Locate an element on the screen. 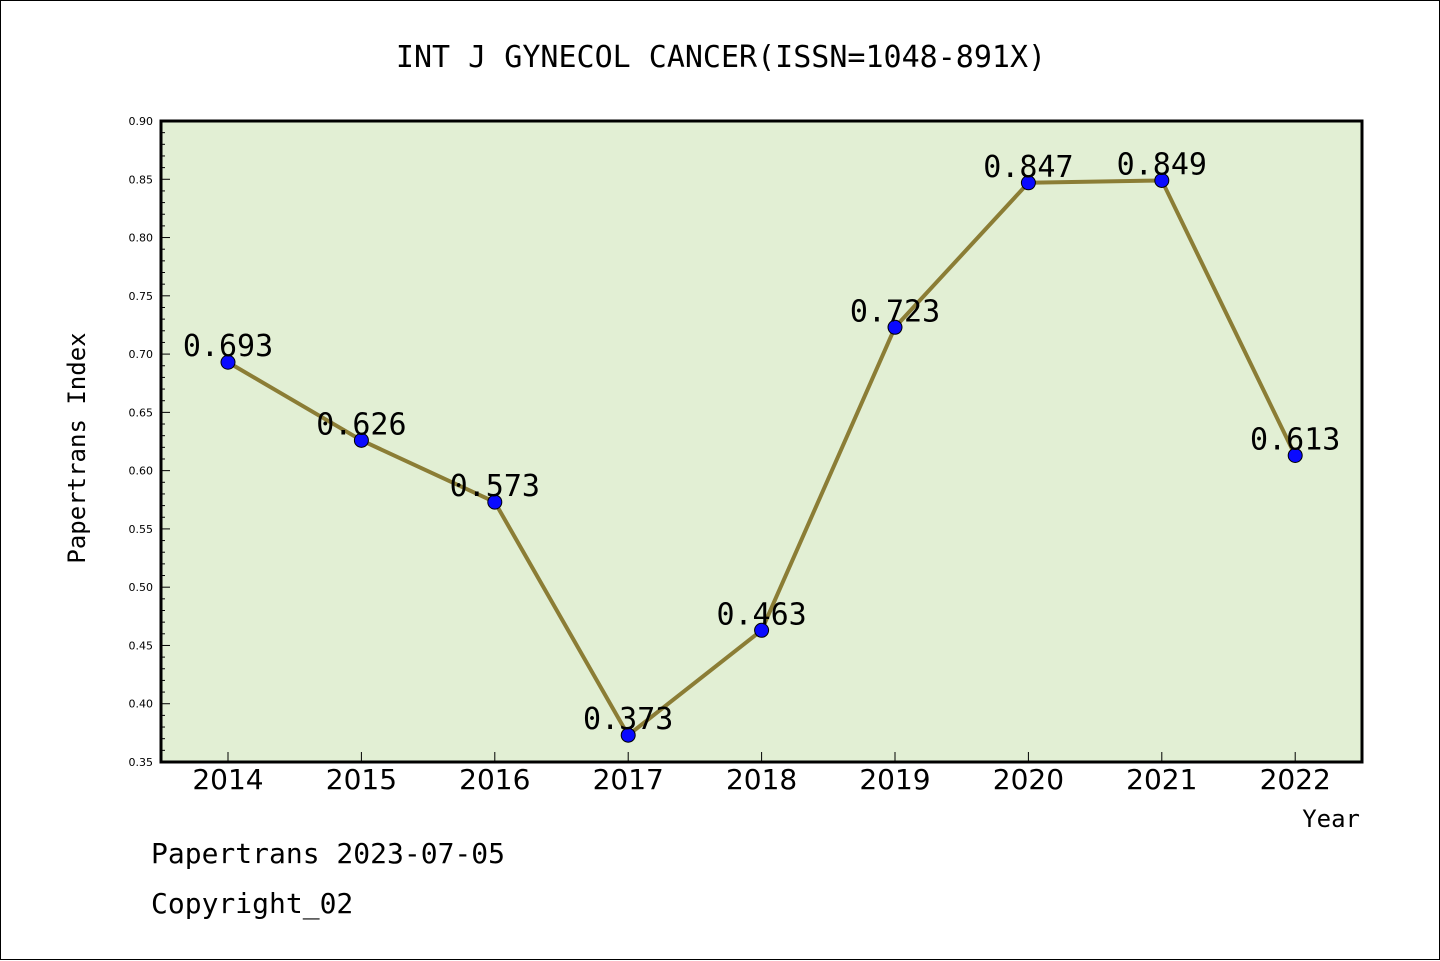  footer-date: Papertrans 2023-07-05 is located at coordinates (328, 853).